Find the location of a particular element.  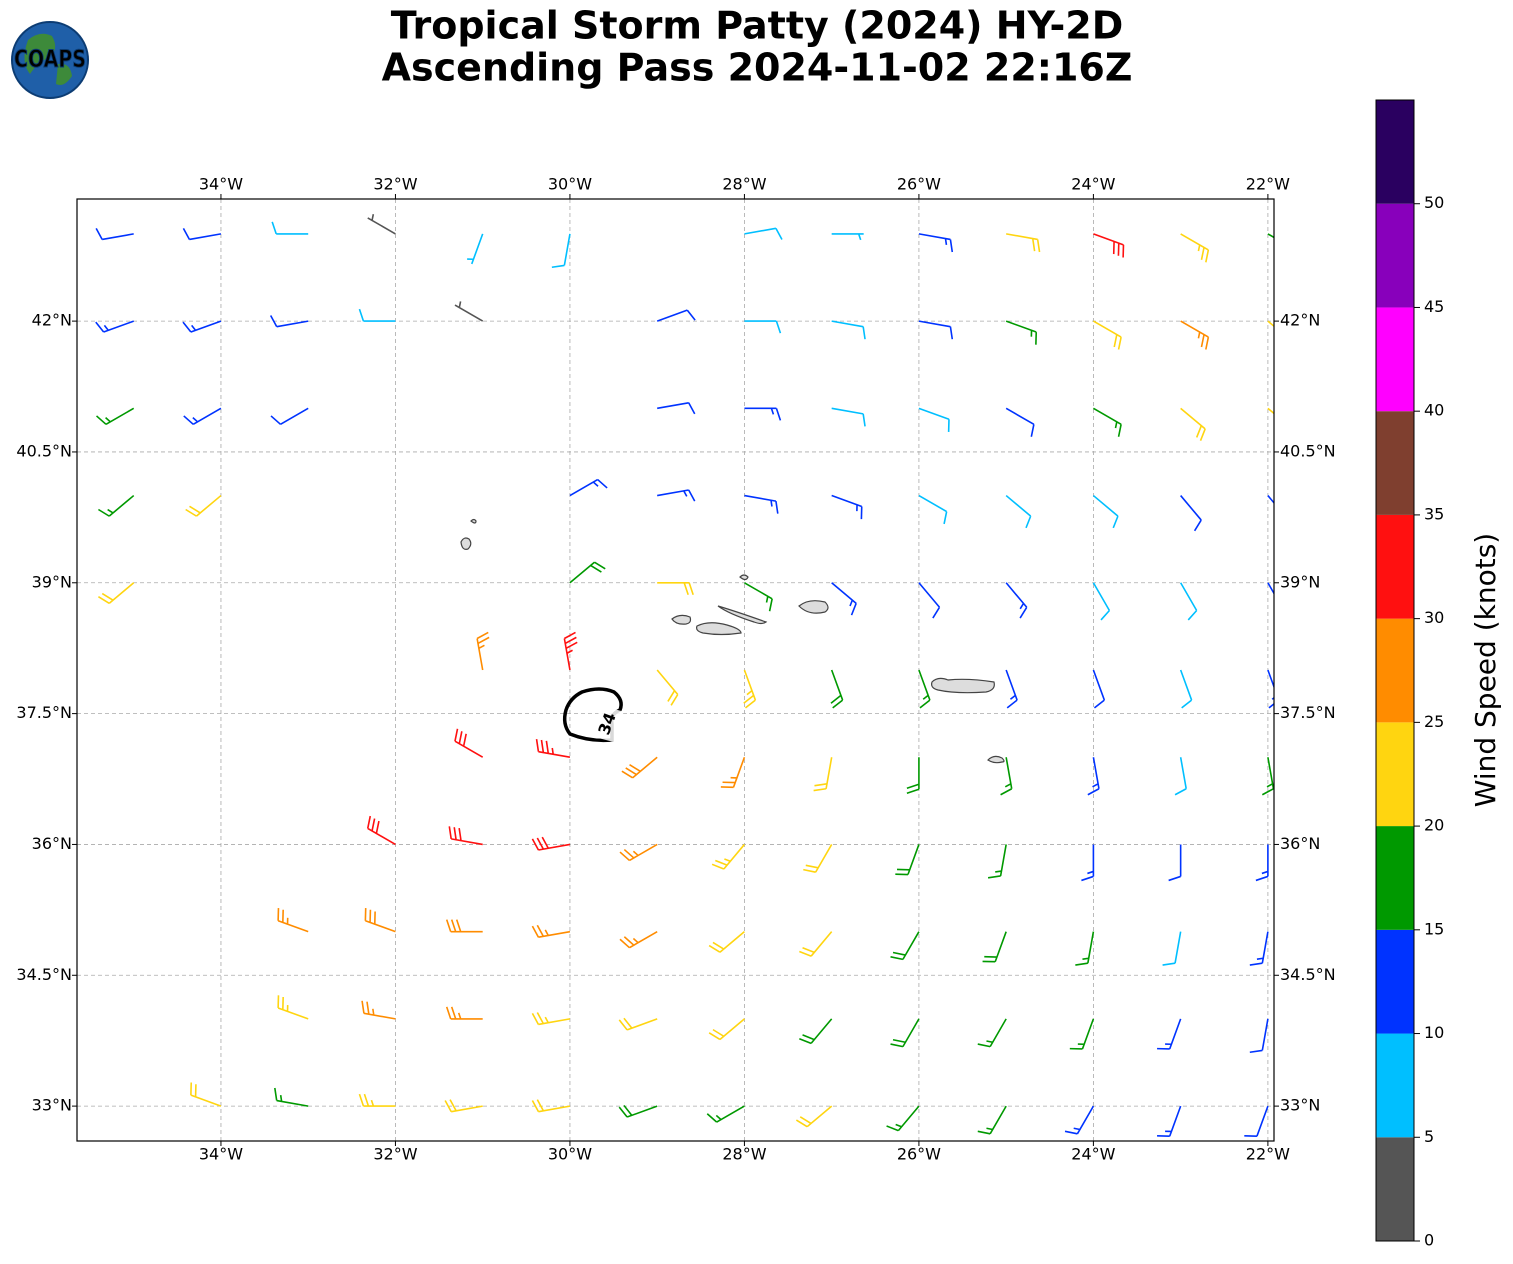

x-tick-label: 28°W is located at coordinates (744, 184).